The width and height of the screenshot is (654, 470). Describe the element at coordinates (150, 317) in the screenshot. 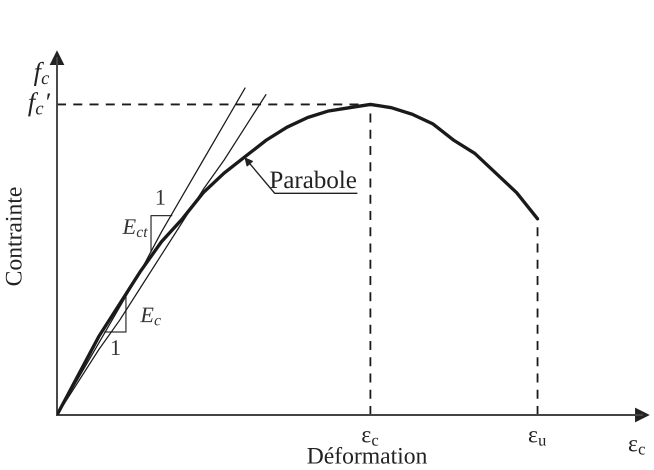

I see `annotation: E$_{c}$` at that location.